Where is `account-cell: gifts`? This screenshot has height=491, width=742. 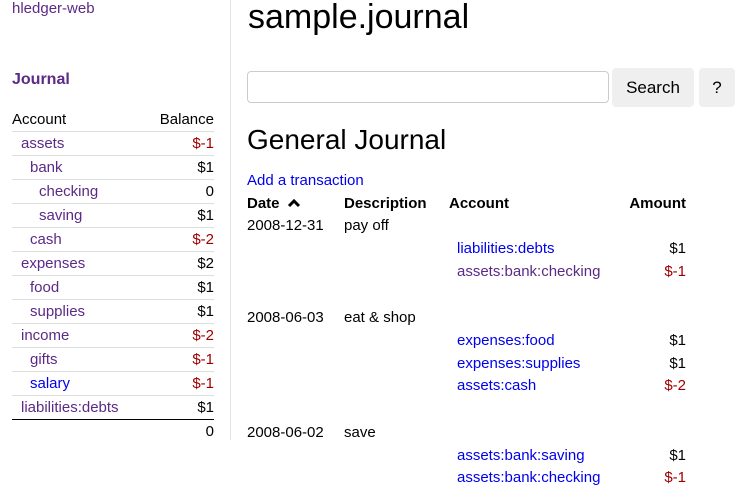 account-cell: gifts is located at coordinates (79, 359).